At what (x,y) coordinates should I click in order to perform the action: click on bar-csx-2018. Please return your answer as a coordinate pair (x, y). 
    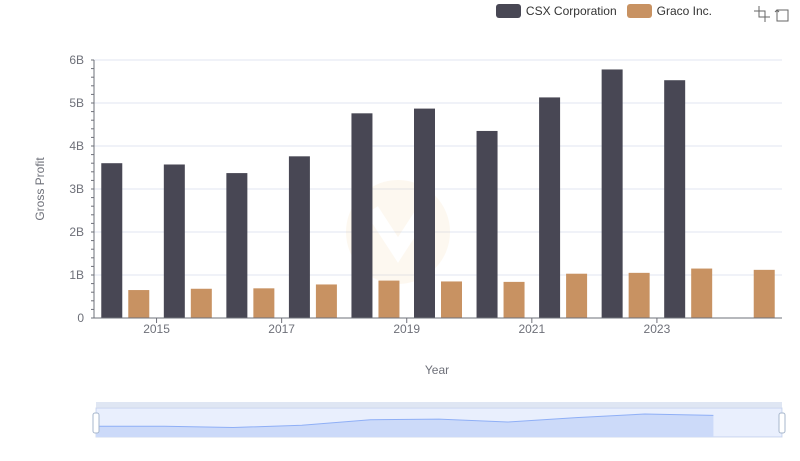
    Looking at the image, I should click on (362, 215).